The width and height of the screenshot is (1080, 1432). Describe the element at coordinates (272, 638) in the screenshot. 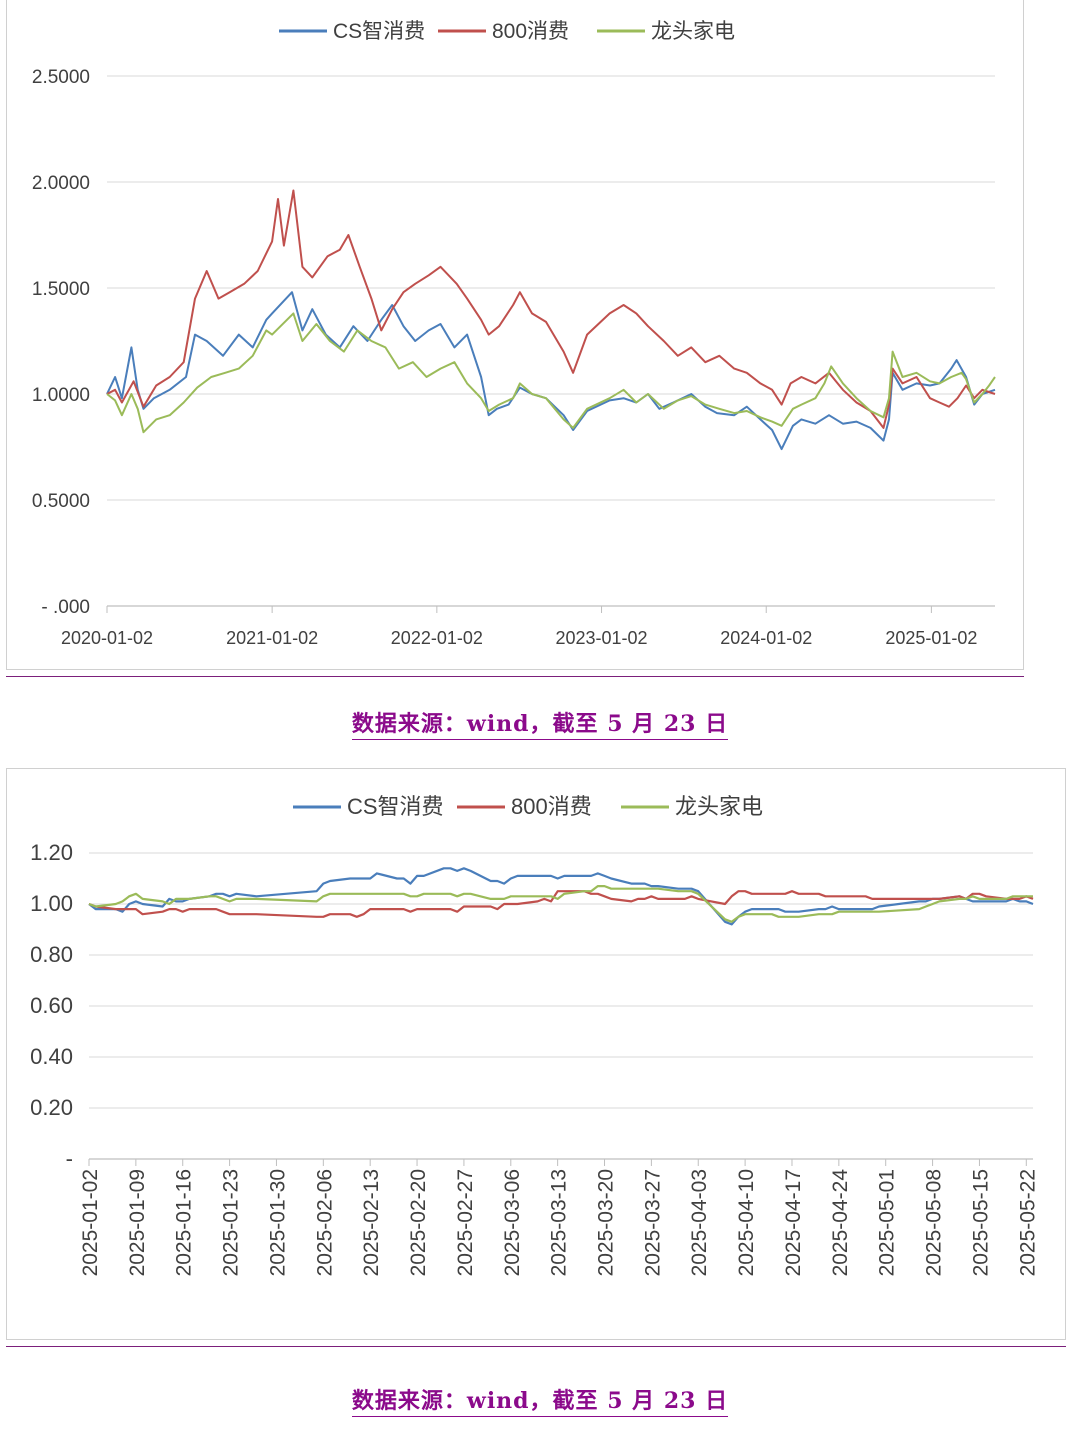

I see `x-tick-label: 2021-01-02` at that location.